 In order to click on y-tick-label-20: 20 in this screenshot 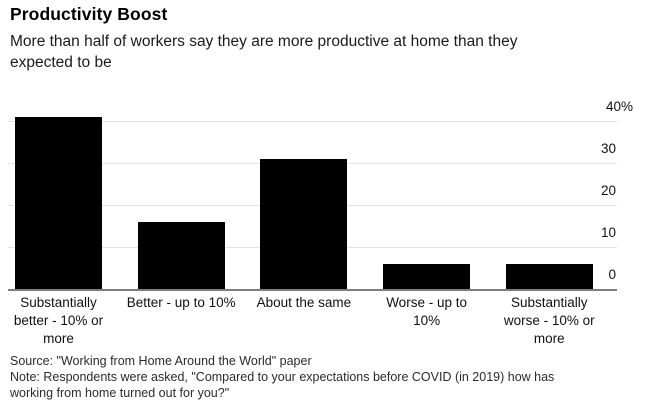, I will do `click(608, 191)`.